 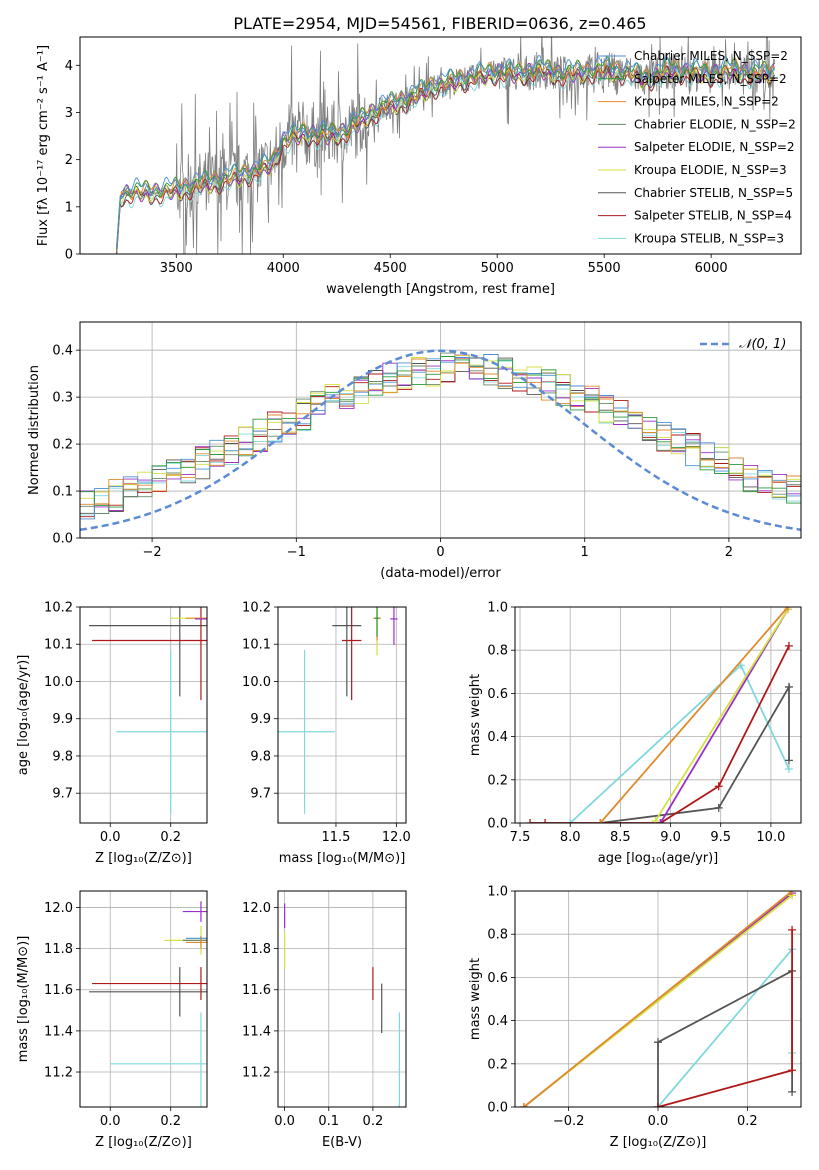 What do you see at coordinates (176, 268) in the screenshot?
I see `x-tick-label: 3500` at bounding box center [176, 268].